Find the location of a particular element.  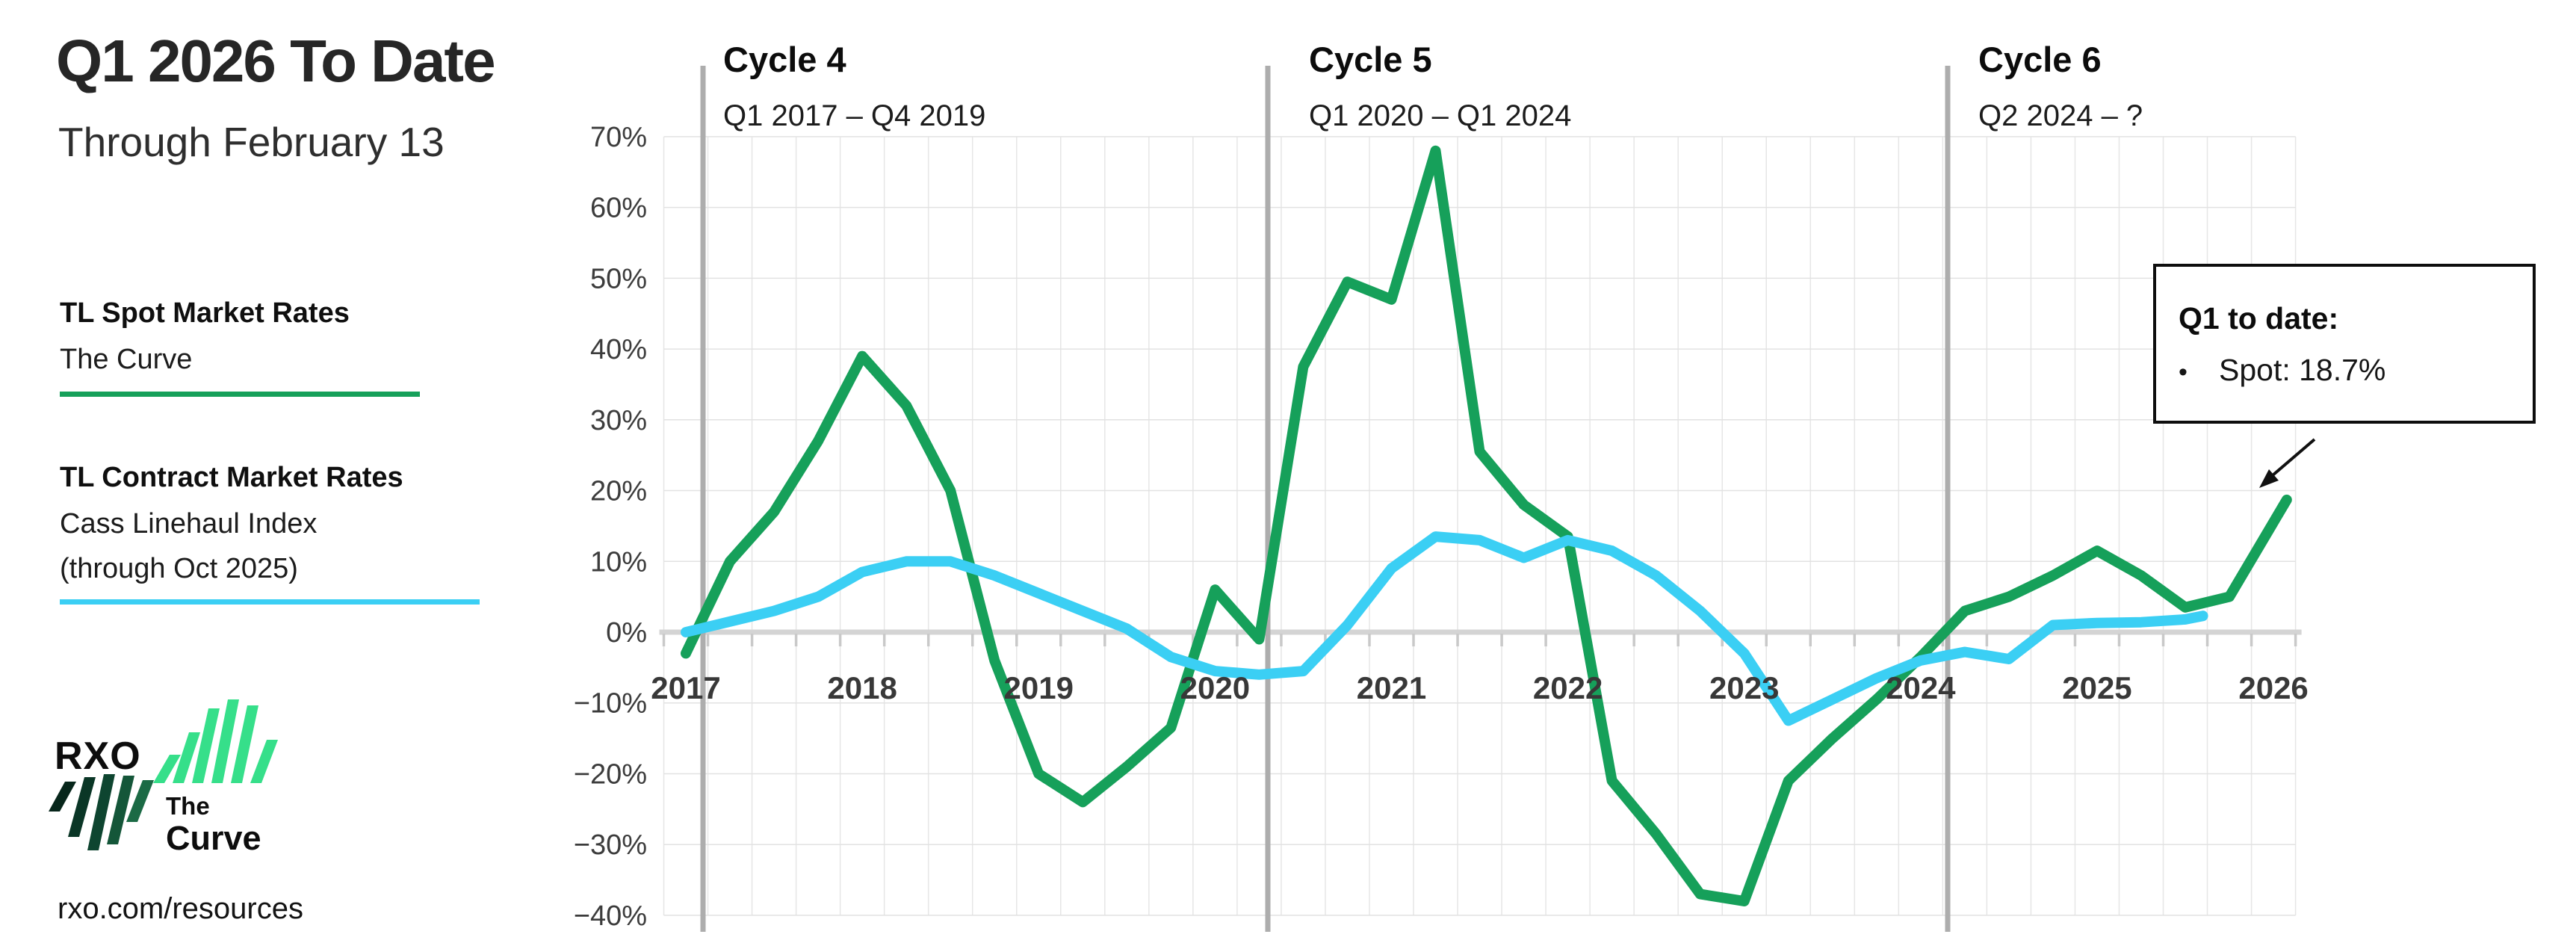

y-axis-label: −40% is located at coordinates (610, 916).